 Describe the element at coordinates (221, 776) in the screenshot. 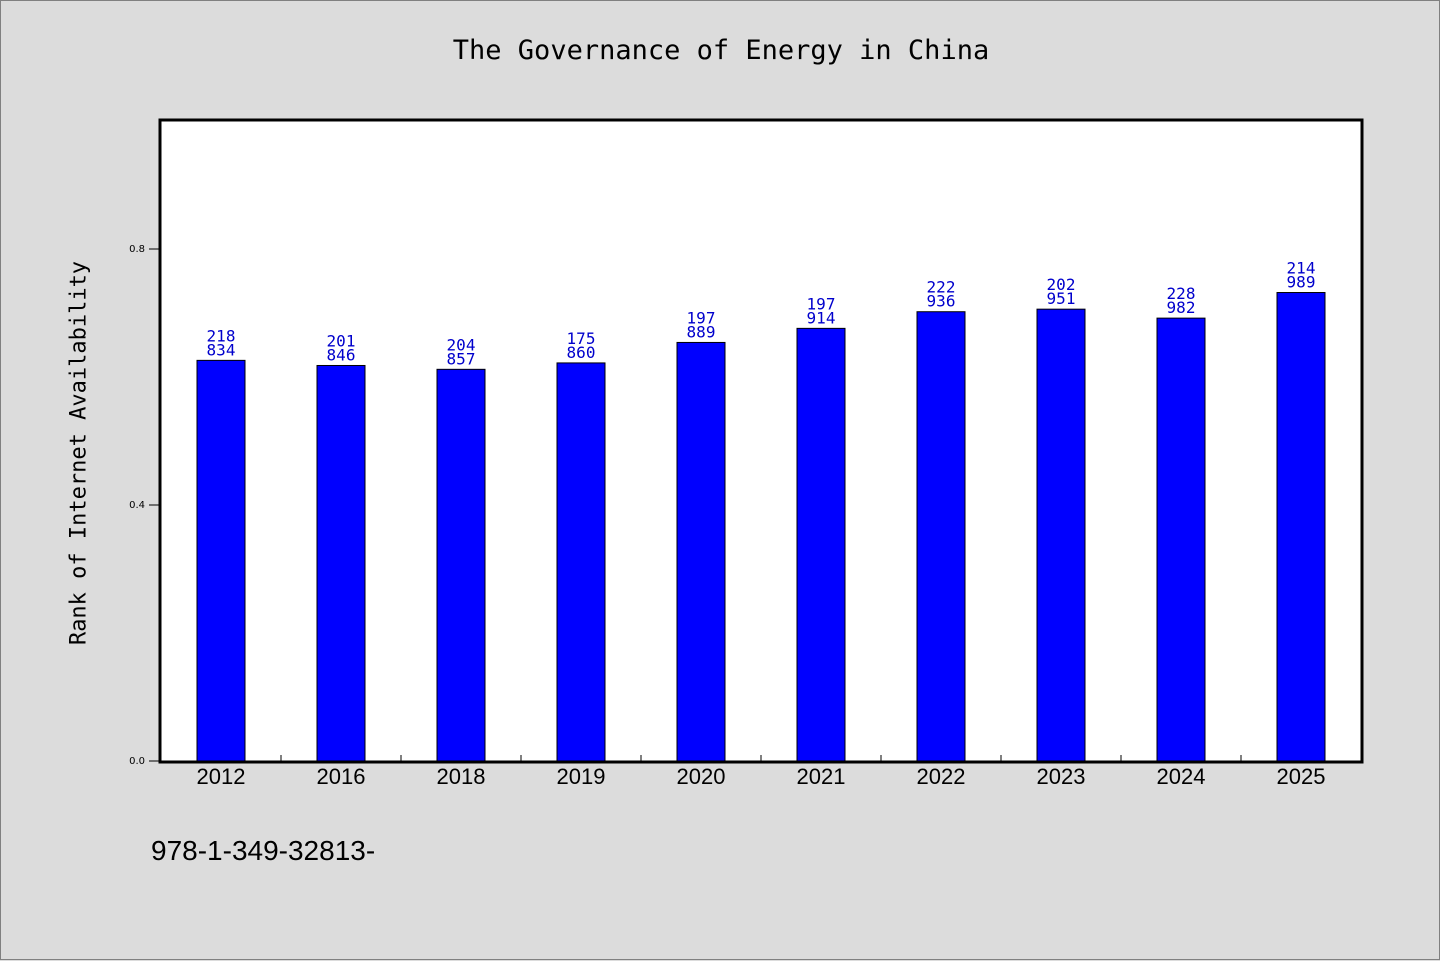

I see `x-tick-label: 2012` at that location.